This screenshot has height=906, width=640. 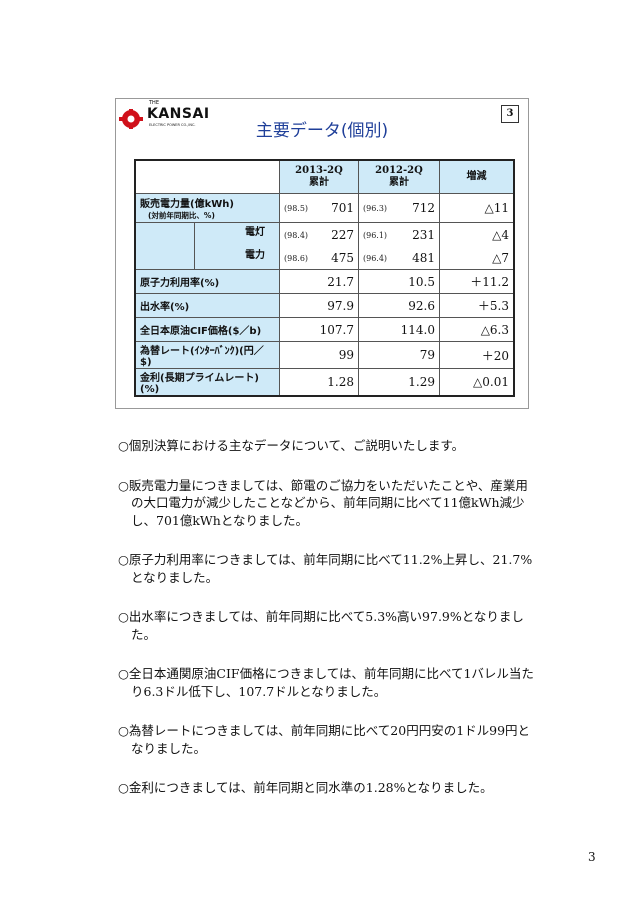 I want to click on kansai-logo: THE KANSAI ELECTRIC POWER CO.,INC., so click(x=174, y=116).